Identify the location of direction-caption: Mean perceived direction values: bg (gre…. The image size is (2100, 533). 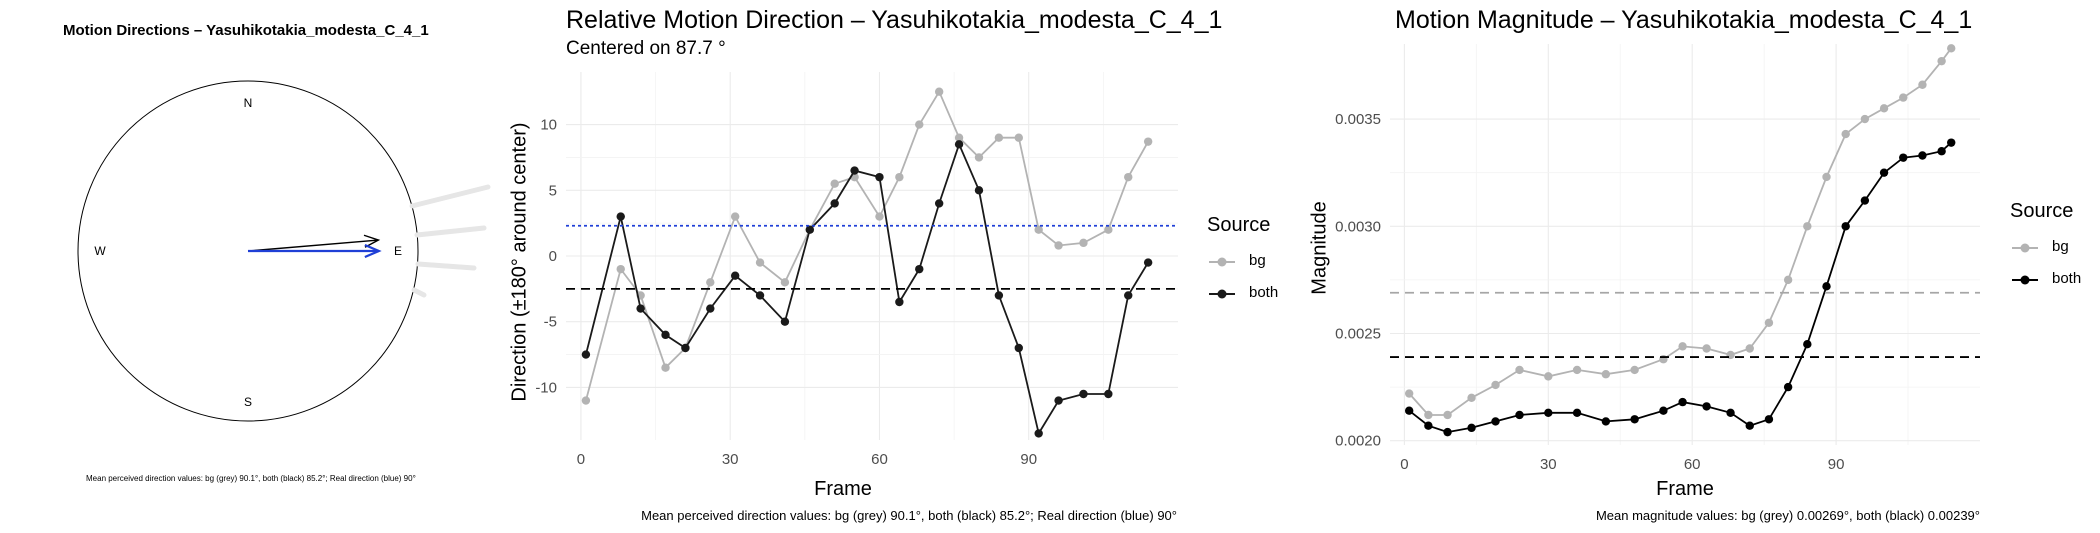
(909, 515).